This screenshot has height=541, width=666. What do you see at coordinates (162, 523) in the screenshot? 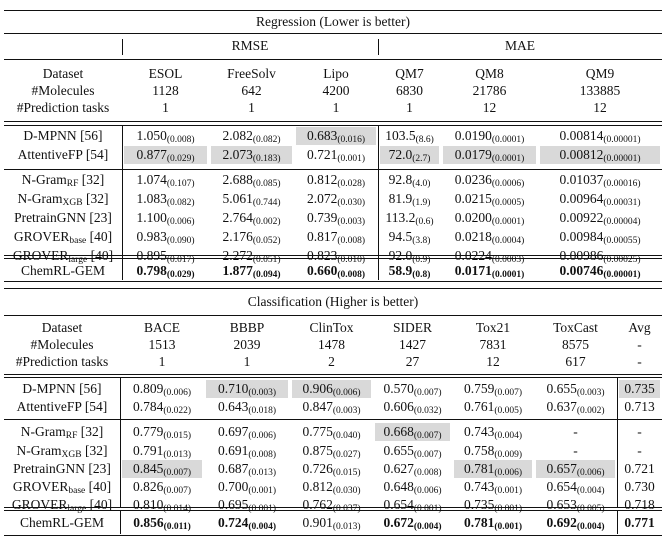
I see `score-cell: 0.856(0.011)` at bounding box center [162, 523].